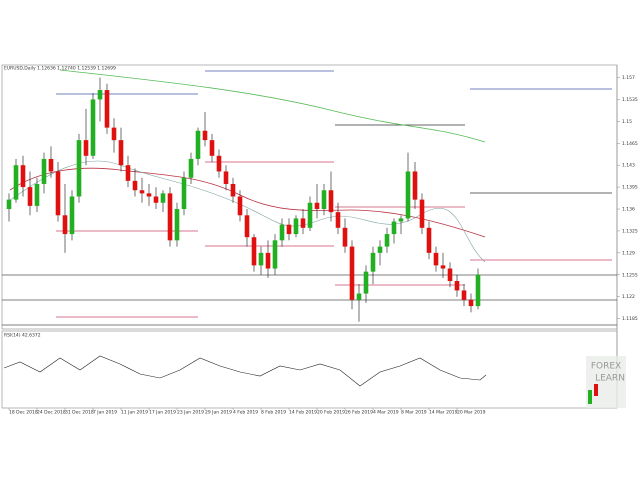 Image resolution: width=640 pixels, height=484 pixels. What do you see at coordinates (610, 379) in the screenshot?
I see `watermark-text: LEARN` at bounding box center [610, 379].